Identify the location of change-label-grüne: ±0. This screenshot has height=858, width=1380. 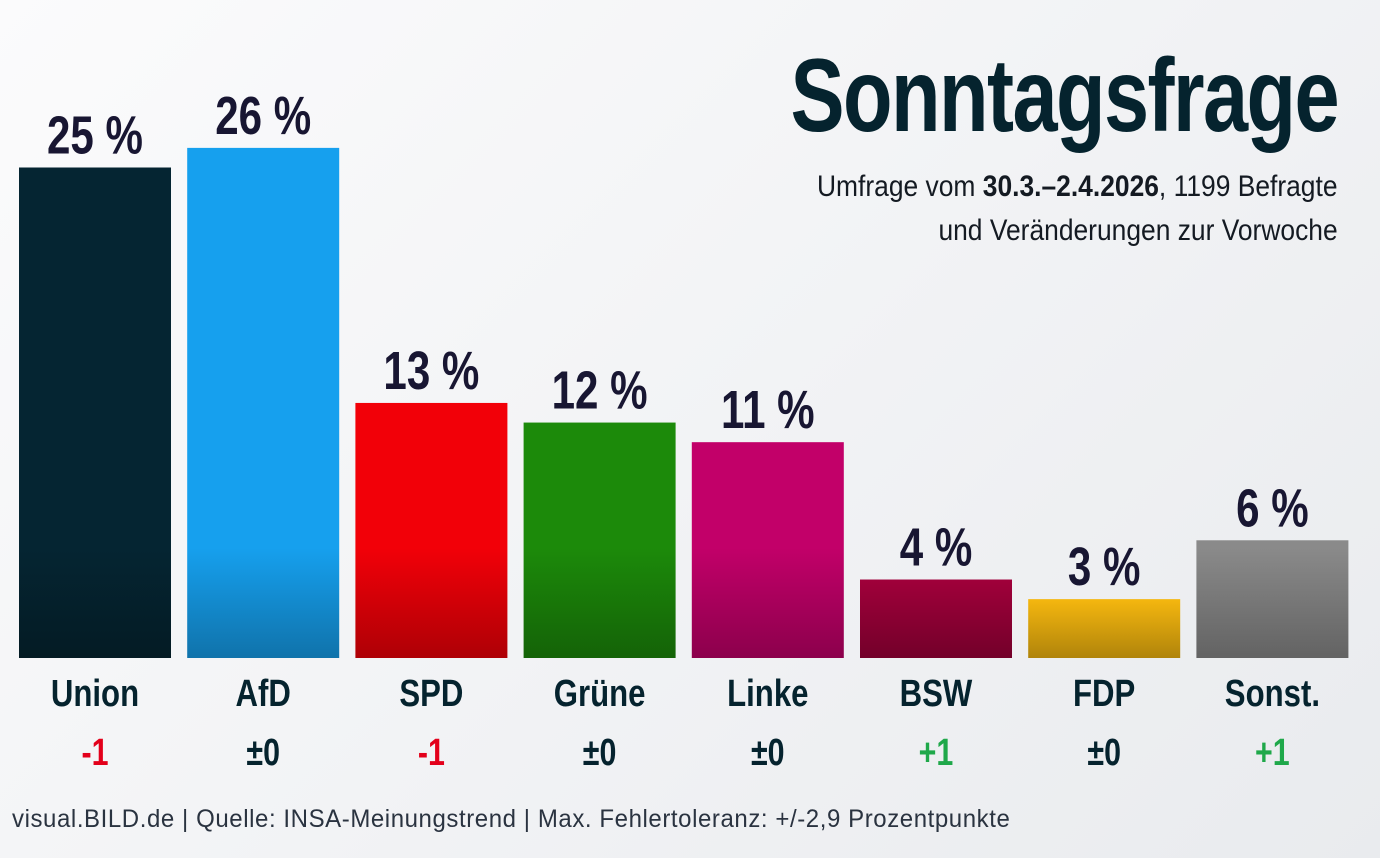
(600, 753).